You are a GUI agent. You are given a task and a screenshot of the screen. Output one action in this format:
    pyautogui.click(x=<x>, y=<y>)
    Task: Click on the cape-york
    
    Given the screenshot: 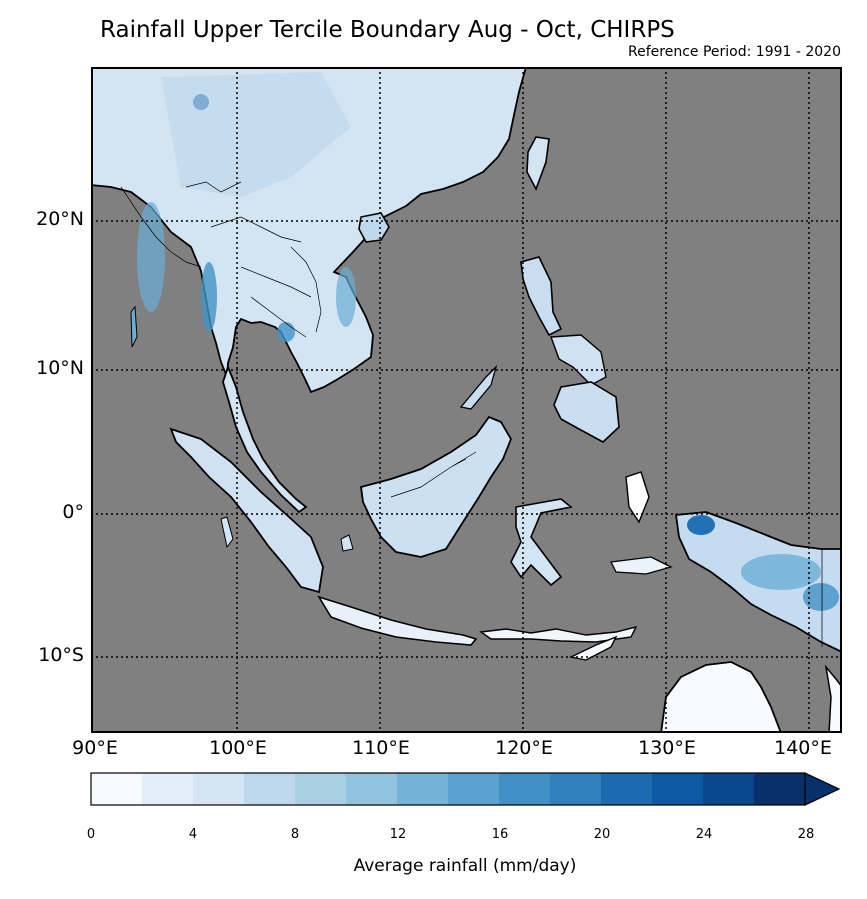 What is the action you would take?
    pyautogui.click(x=833, y=698)
    